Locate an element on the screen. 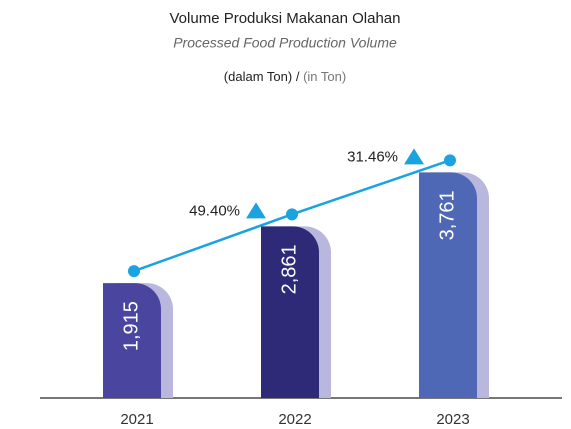 The image size is (571, 429). value-label: 2,861 is located at coordinates (289, 269).